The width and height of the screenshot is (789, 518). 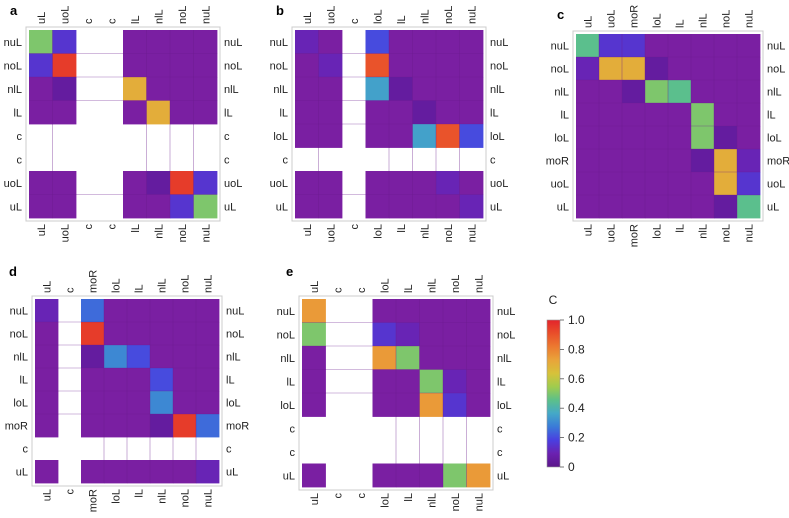 I want to click on row-tick-label-right: nlL, so click(x=233, y=358).